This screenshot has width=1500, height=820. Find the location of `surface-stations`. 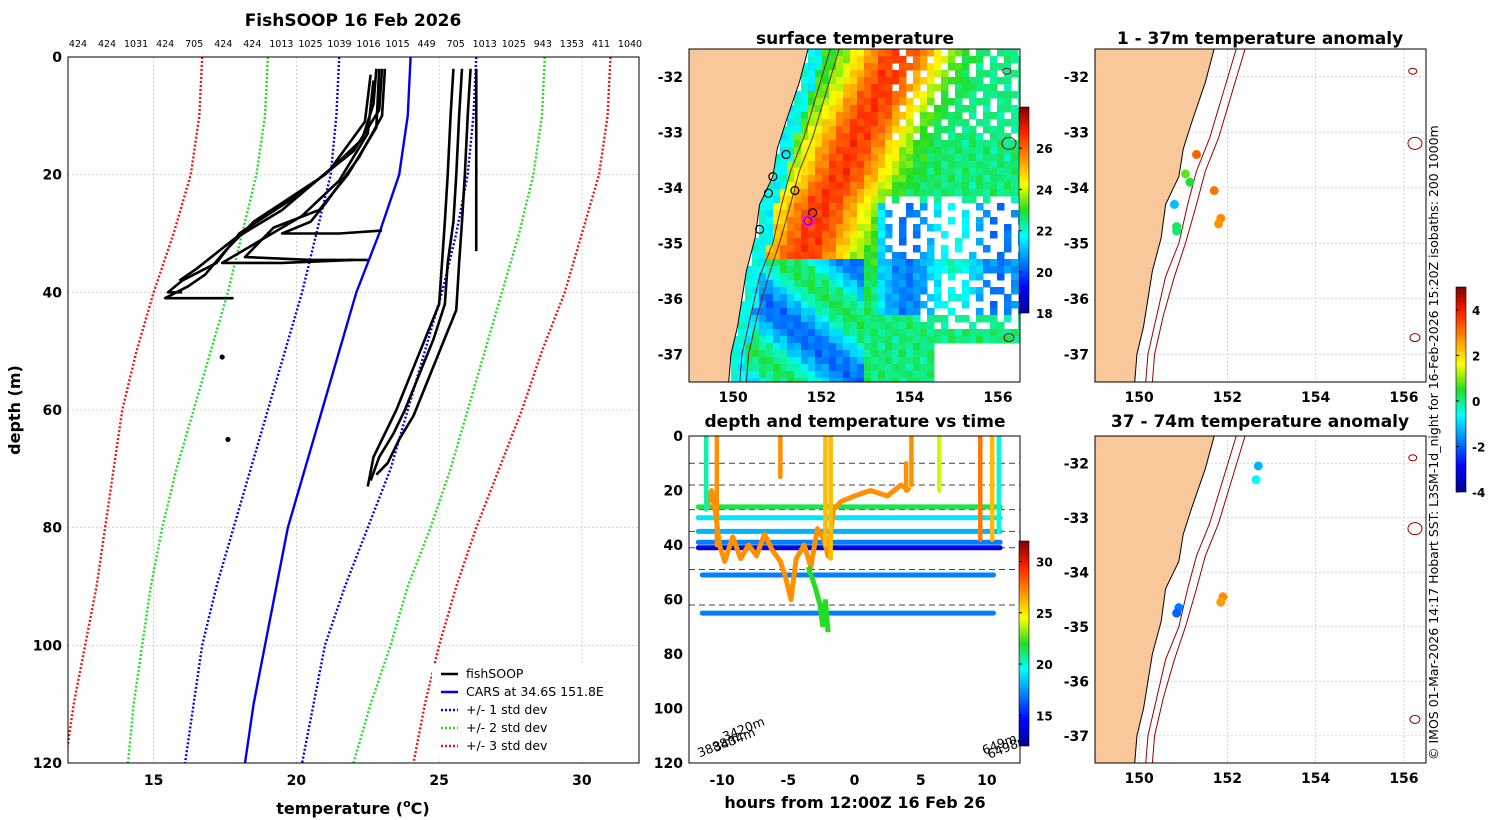

surface-stations is located at coordinates (786, 191).